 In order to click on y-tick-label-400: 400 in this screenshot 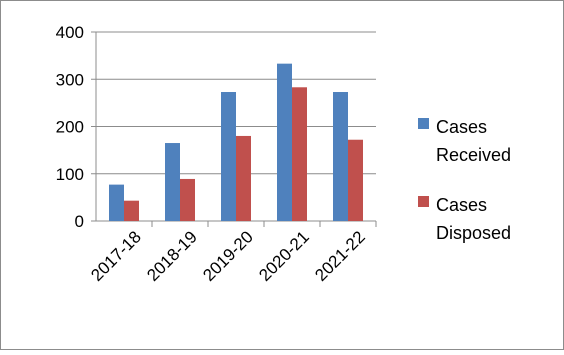, I will do `click(70, 32)`.